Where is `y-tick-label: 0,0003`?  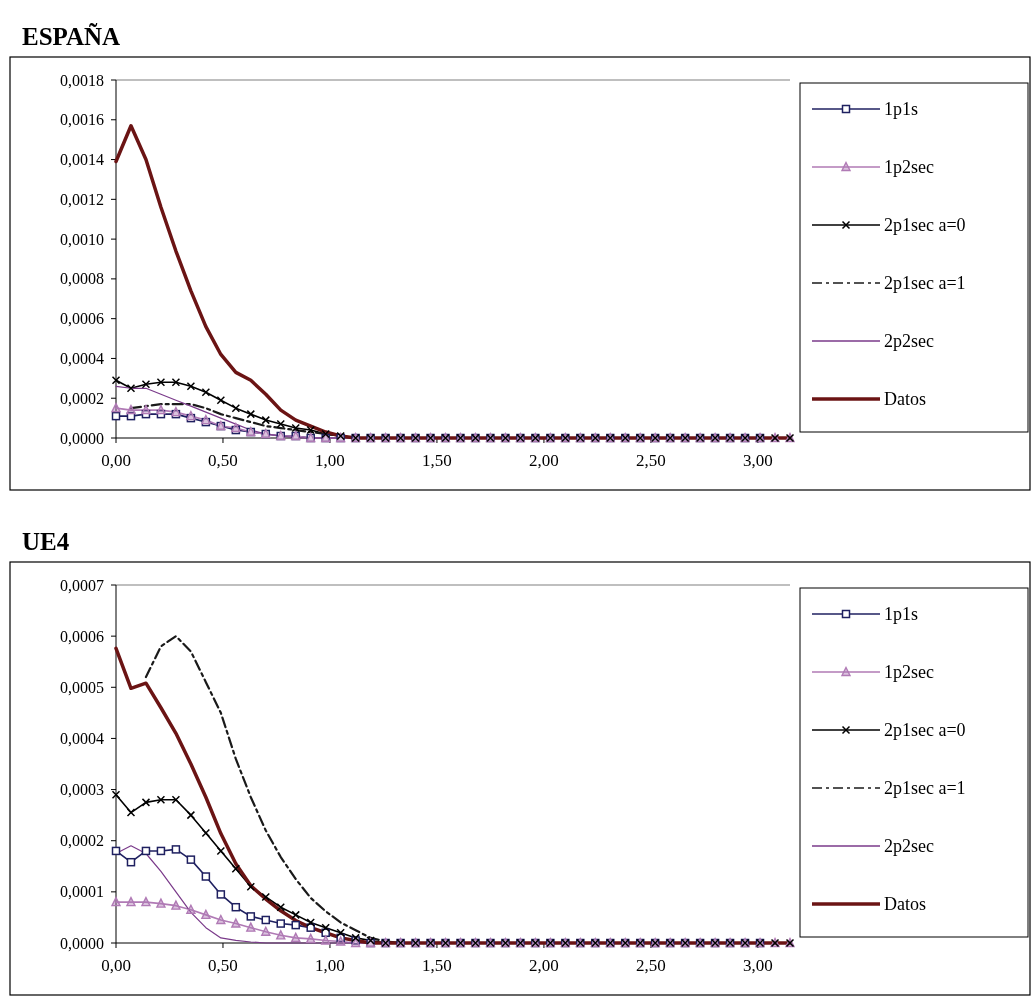
y-tick-label: 0,0003 is located at coordinates (82, 790).